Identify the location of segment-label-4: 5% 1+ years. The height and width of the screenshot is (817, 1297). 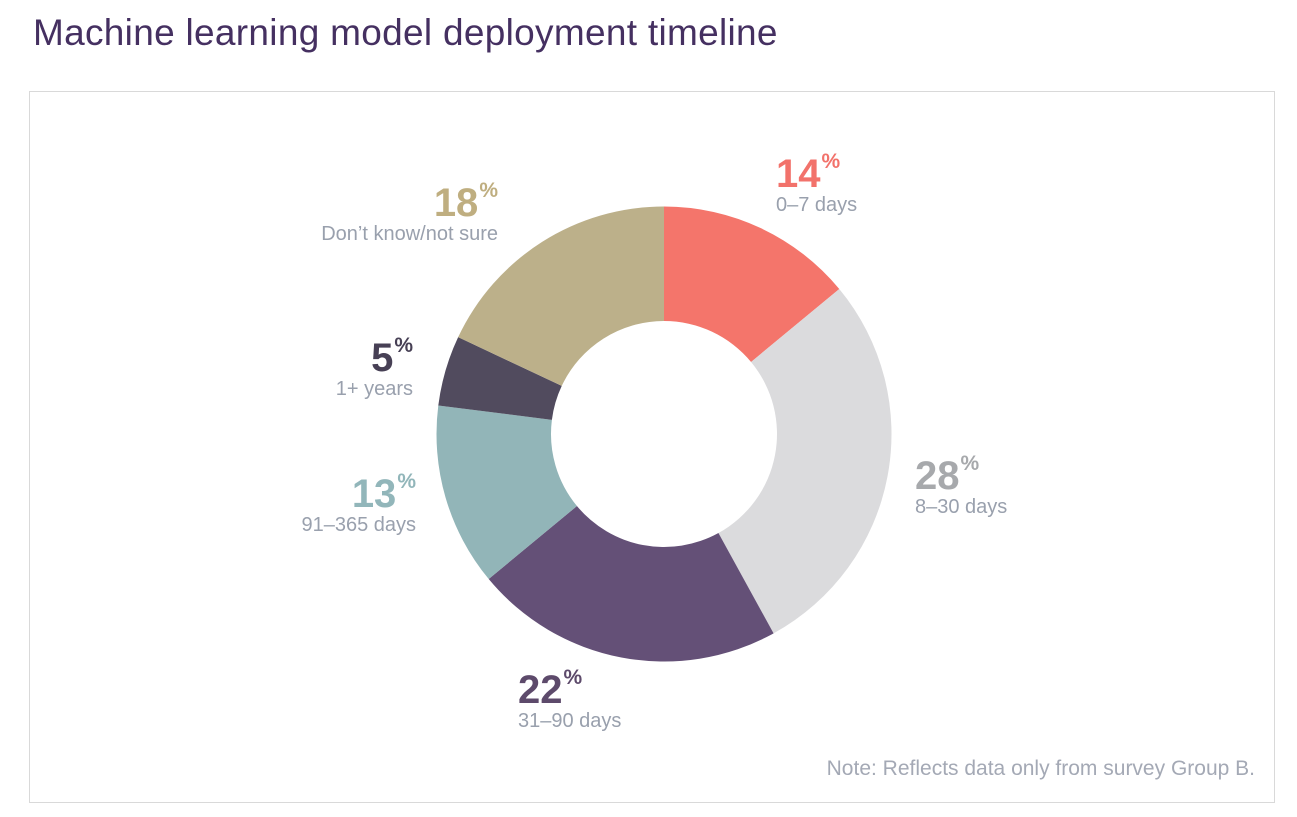
(374, 367).